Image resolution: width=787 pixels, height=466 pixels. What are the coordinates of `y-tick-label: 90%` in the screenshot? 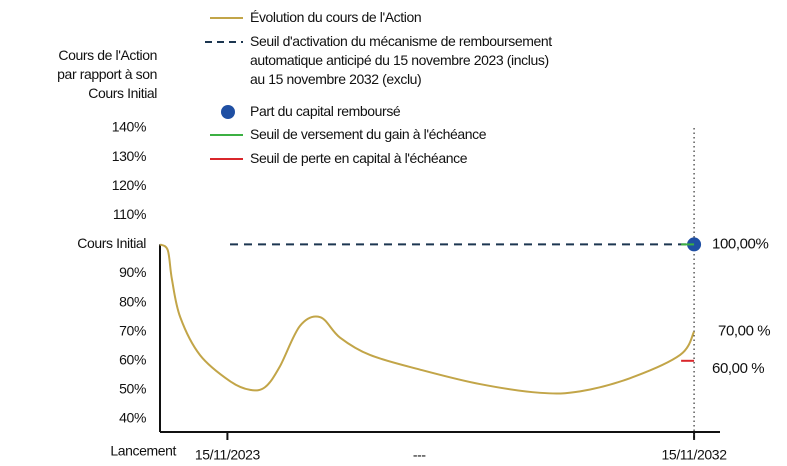 It's located at (132, 272).